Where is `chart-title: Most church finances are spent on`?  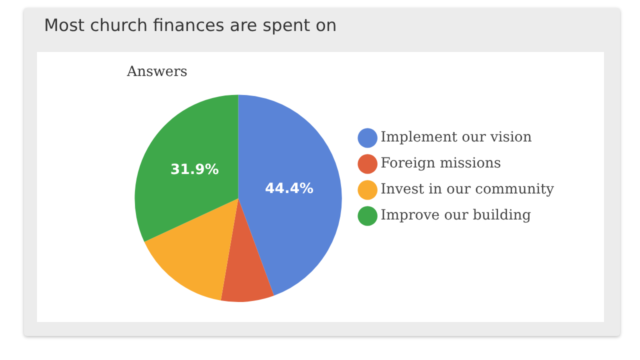
chart-title: Most church finances are spent on is located at coordinates (190, 26).